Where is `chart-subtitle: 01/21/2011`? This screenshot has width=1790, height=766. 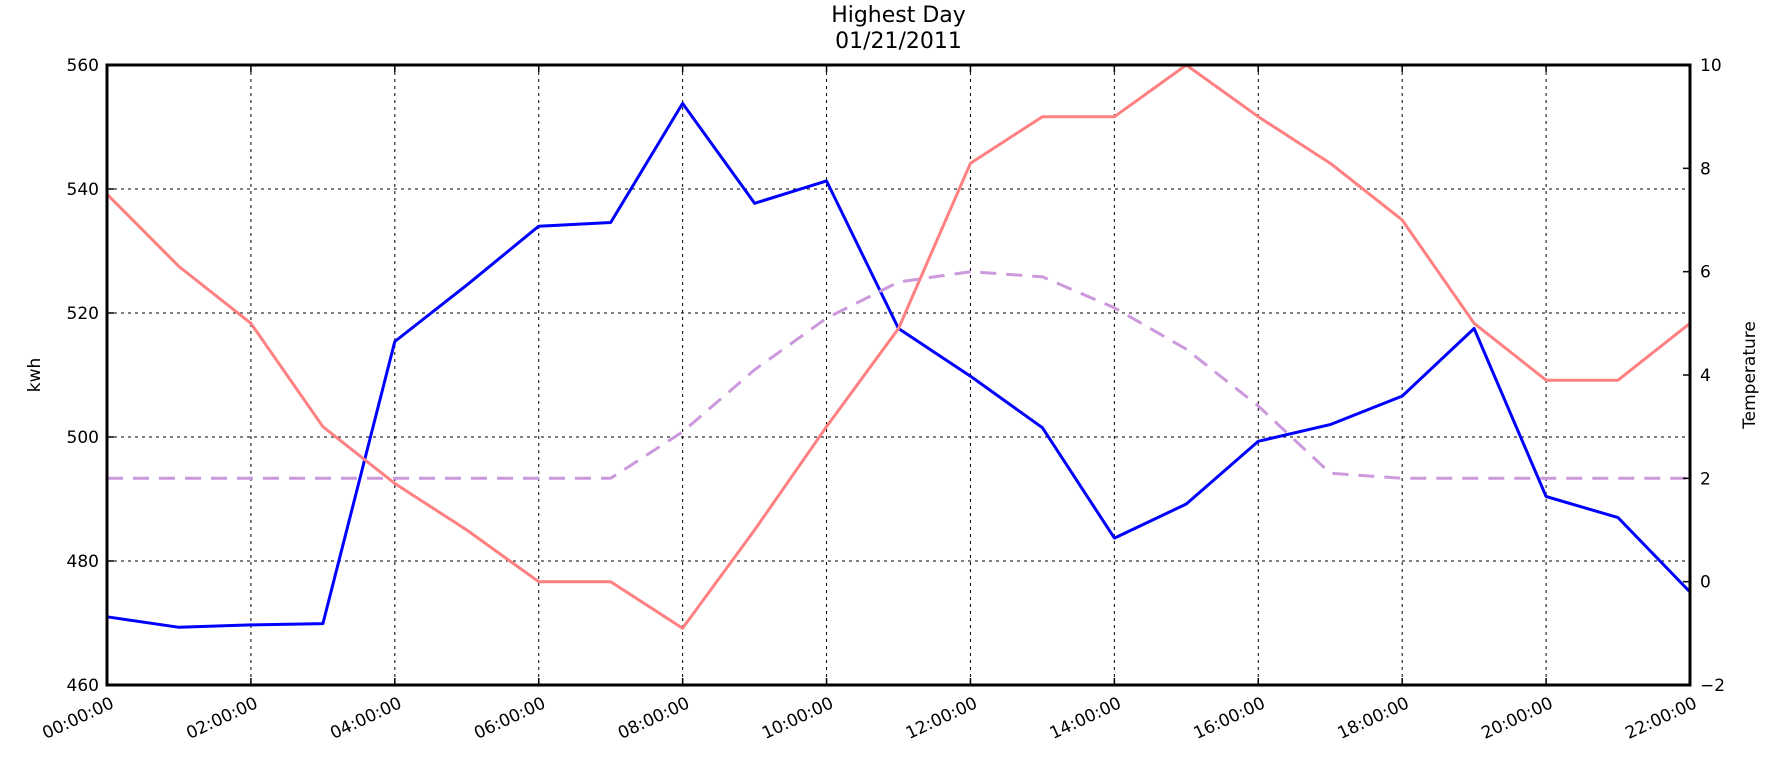 chart-subtitle: 01/21/2011 is located at coordinates (898, 41).